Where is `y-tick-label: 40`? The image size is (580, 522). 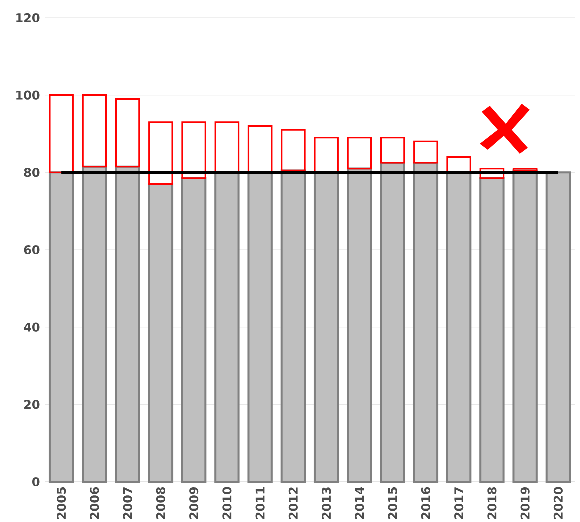 y-tick-label: 40 is located at coordinates (32, 327).